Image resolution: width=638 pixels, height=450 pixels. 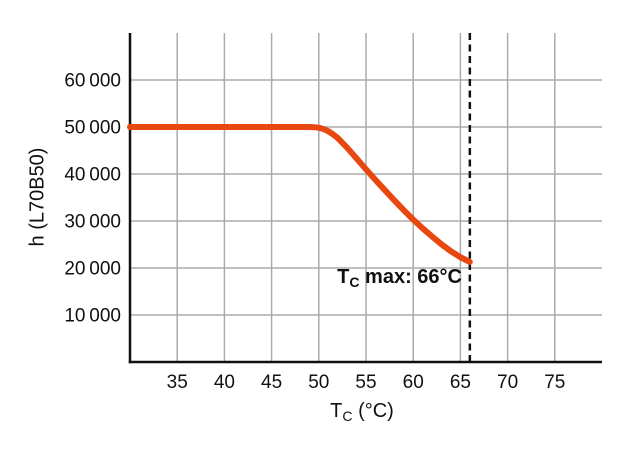 What do you see at coordinates (399, 278) in the screenshot?
I see `tc-max-annotation: TC max: 66°C` at bounding box center [399, 278].